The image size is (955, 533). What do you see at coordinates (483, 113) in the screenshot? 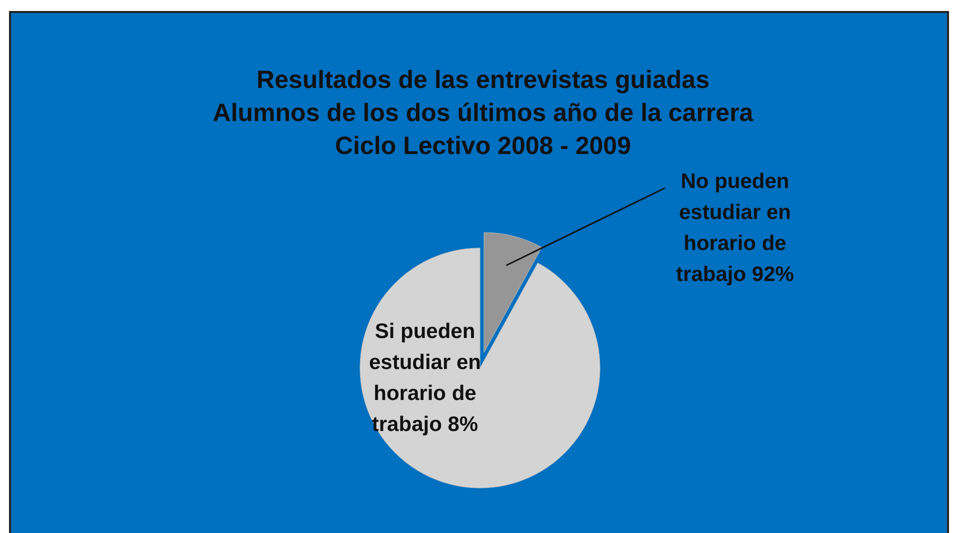
I see `chart-title: Resultados de las entrevistas guiadas Alumnos de los dos últimos año de la carrera Ciclo Lectivo 2008 - 2009` at bounding box center [483, 113].